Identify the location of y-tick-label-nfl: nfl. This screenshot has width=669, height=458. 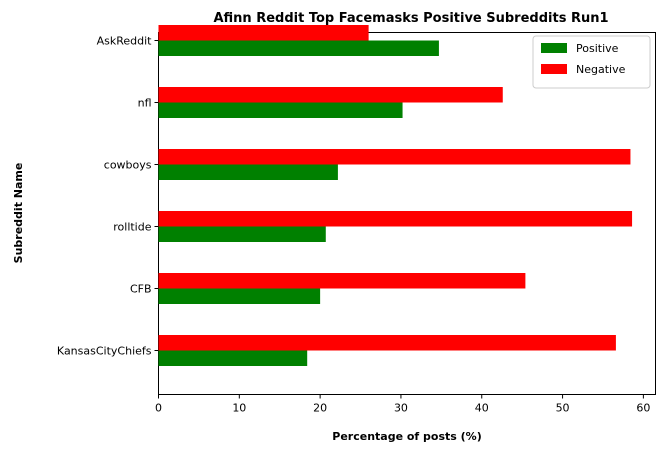
(145, 103).